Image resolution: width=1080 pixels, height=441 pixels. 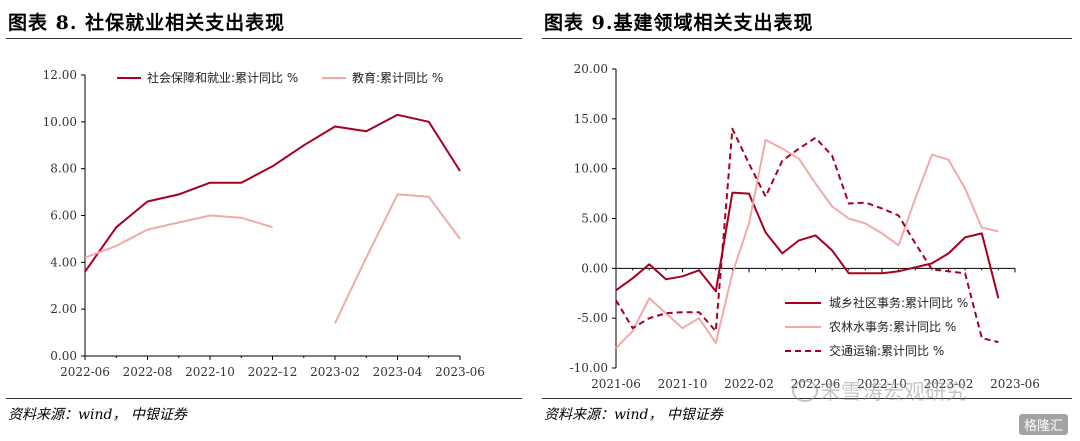 I want to click on x-tick-label: 2022-08, so click(x=148, y=372).